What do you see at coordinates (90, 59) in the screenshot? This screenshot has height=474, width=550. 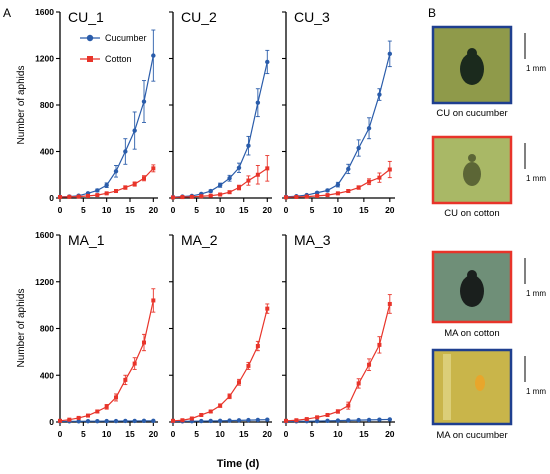 I see `legend-marker-cotton` at bounding box center [90, 59].